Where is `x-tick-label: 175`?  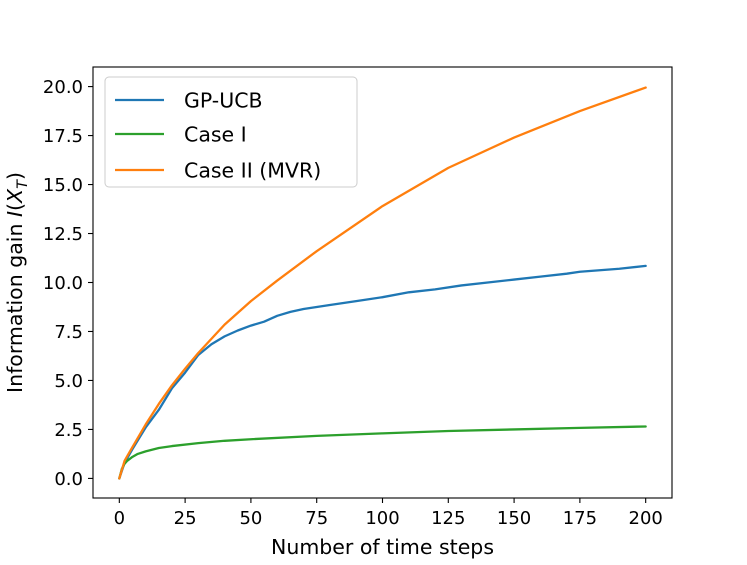 x-tick-label: 175 is located at coordinates (580, 518).